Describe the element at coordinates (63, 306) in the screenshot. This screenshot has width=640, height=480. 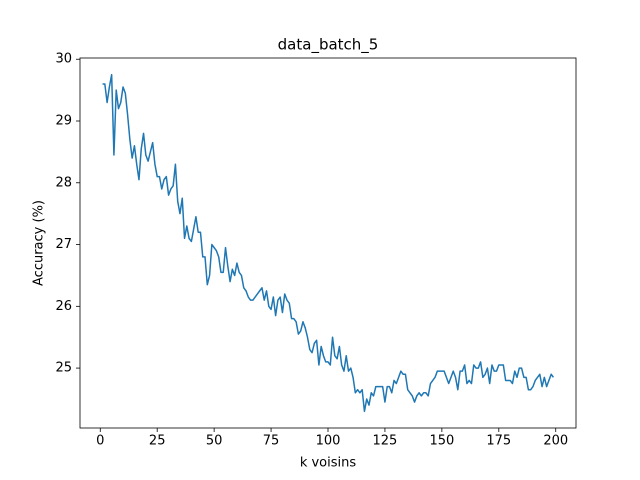
I see `y-tick-label: 26` at that location.